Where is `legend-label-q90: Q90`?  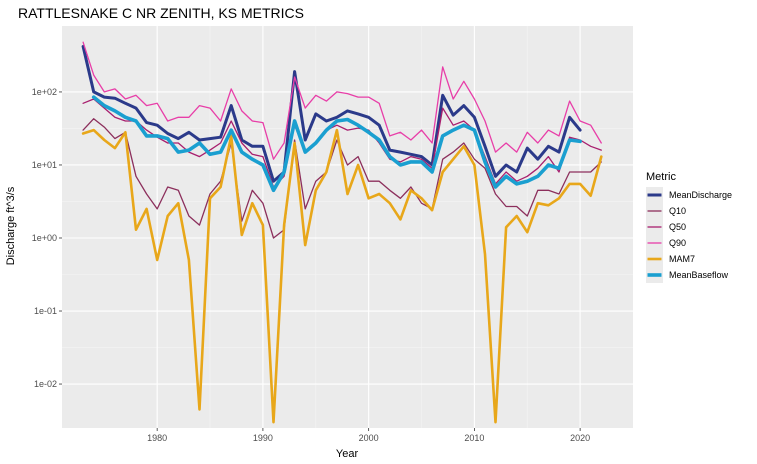
legend-label-q90: Q90 is located at coordinates (677, 243).